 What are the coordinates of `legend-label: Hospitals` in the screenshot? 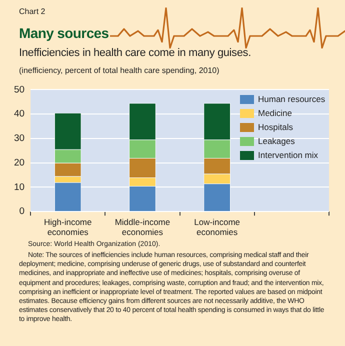 It's located at (275, 127).